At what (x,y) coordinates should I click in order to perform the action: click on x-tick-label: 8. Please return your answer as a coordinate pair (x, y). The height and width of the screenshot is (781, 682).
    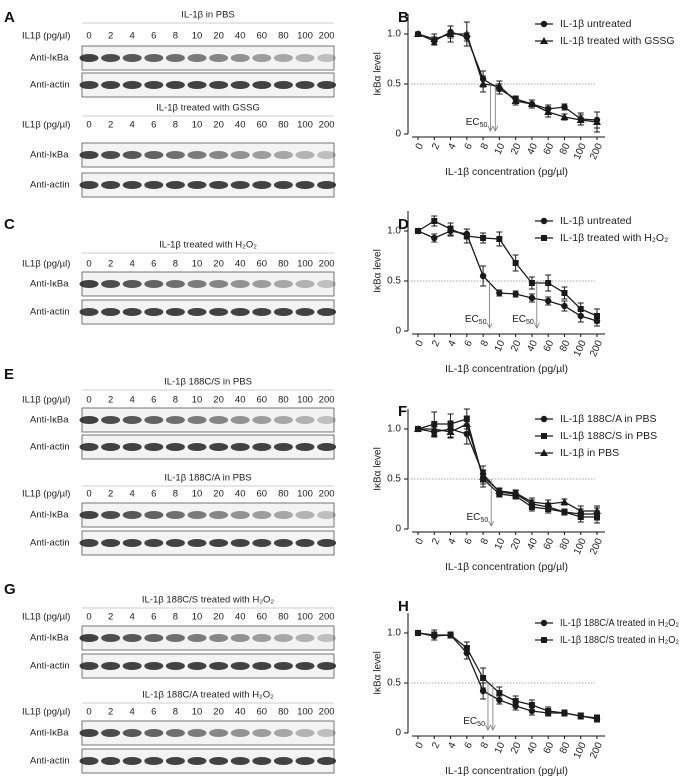
    Looking at the image, I should click on (485, 146).